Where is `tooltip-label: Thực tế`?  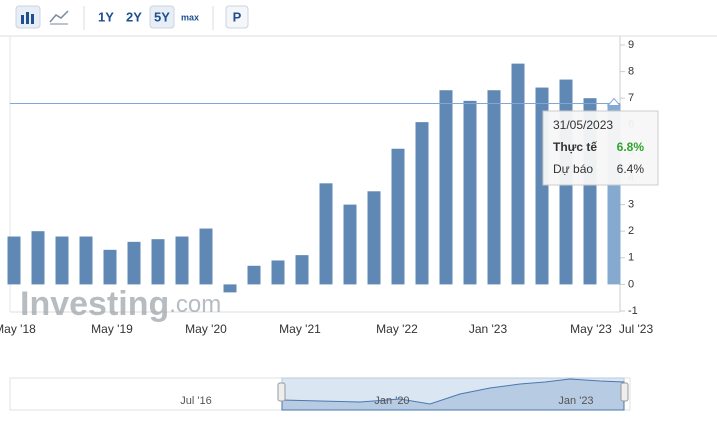
tooltip-label: Thực tế is located at coordinates (575, 147).